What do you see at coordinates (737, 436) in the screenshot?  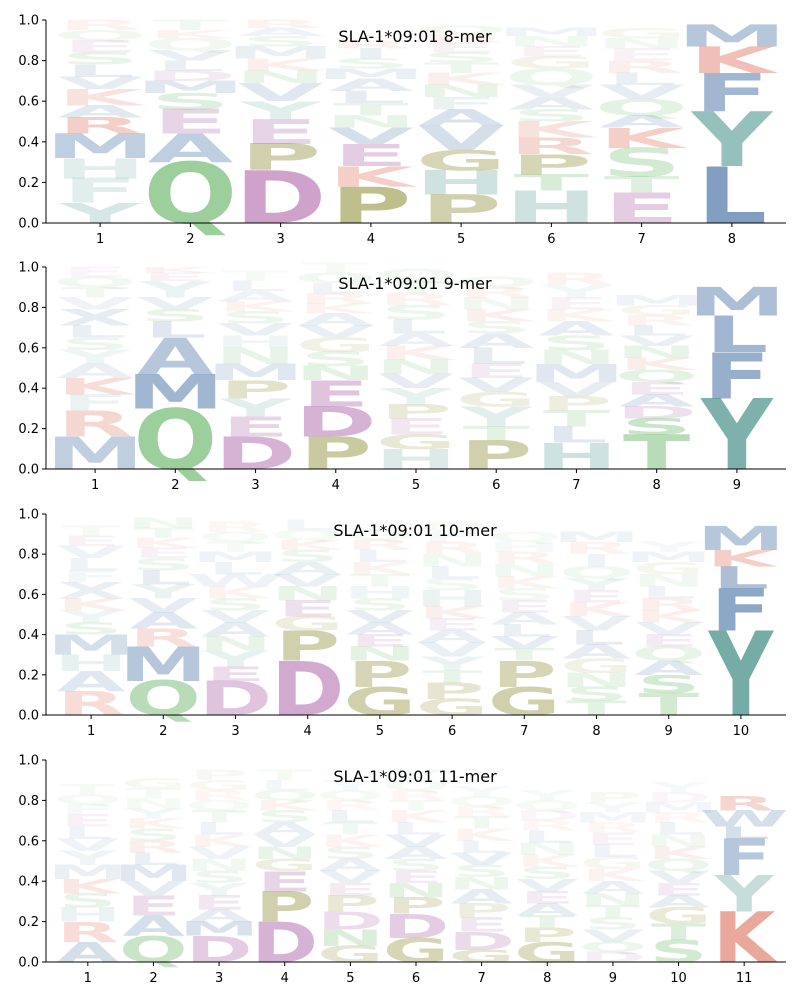 I see `logo-letter: Y` at bounding box center [737, 436].